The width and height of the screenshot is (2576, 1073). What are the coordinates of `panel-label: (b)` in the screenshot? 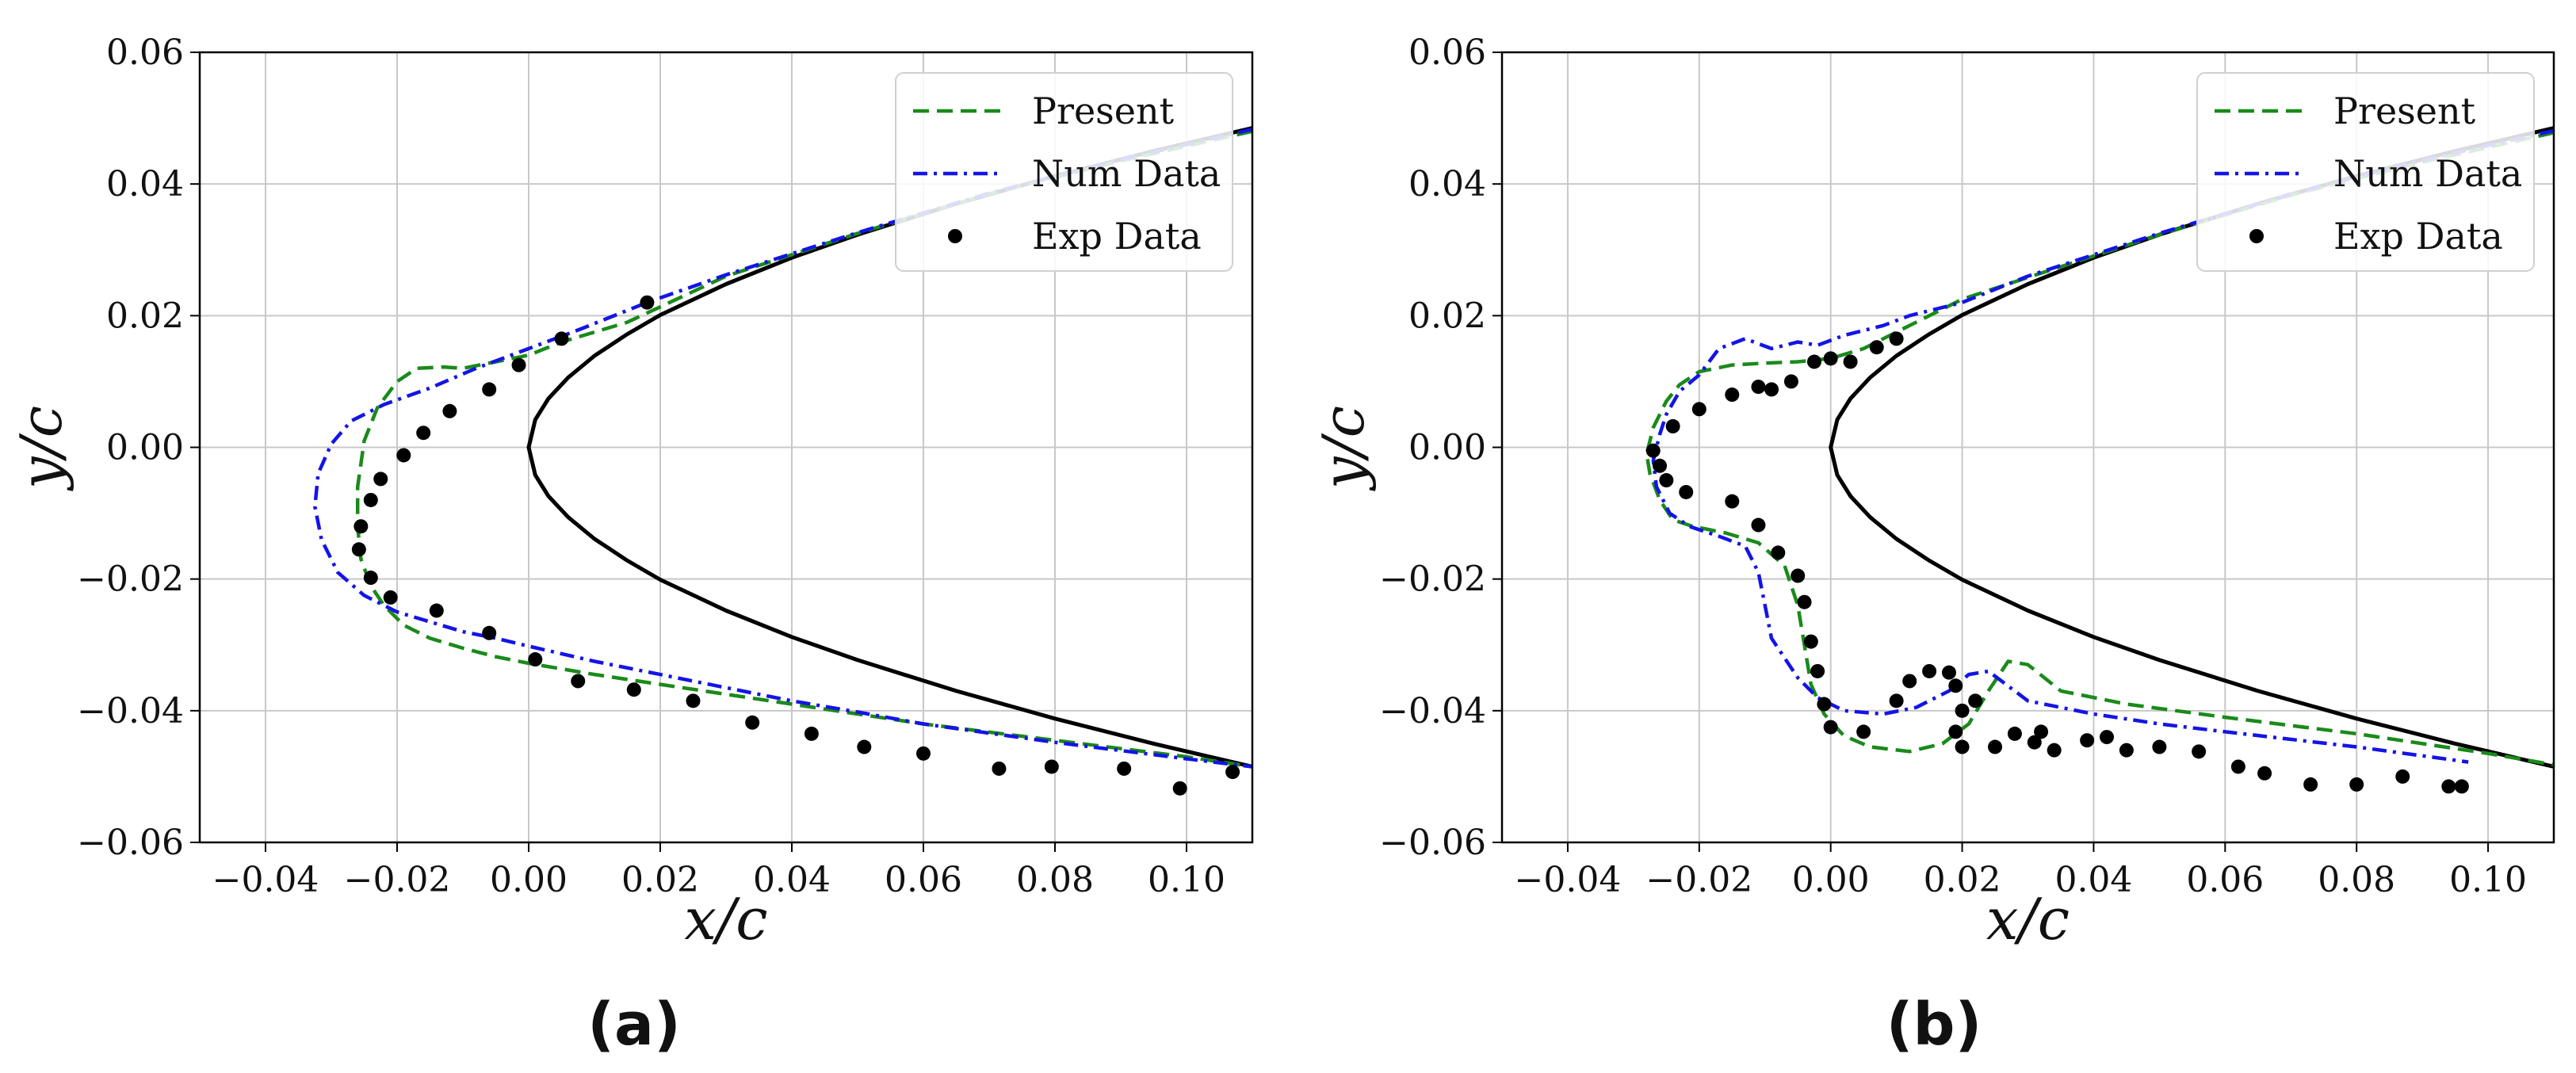 It's located at (1934, 1025).